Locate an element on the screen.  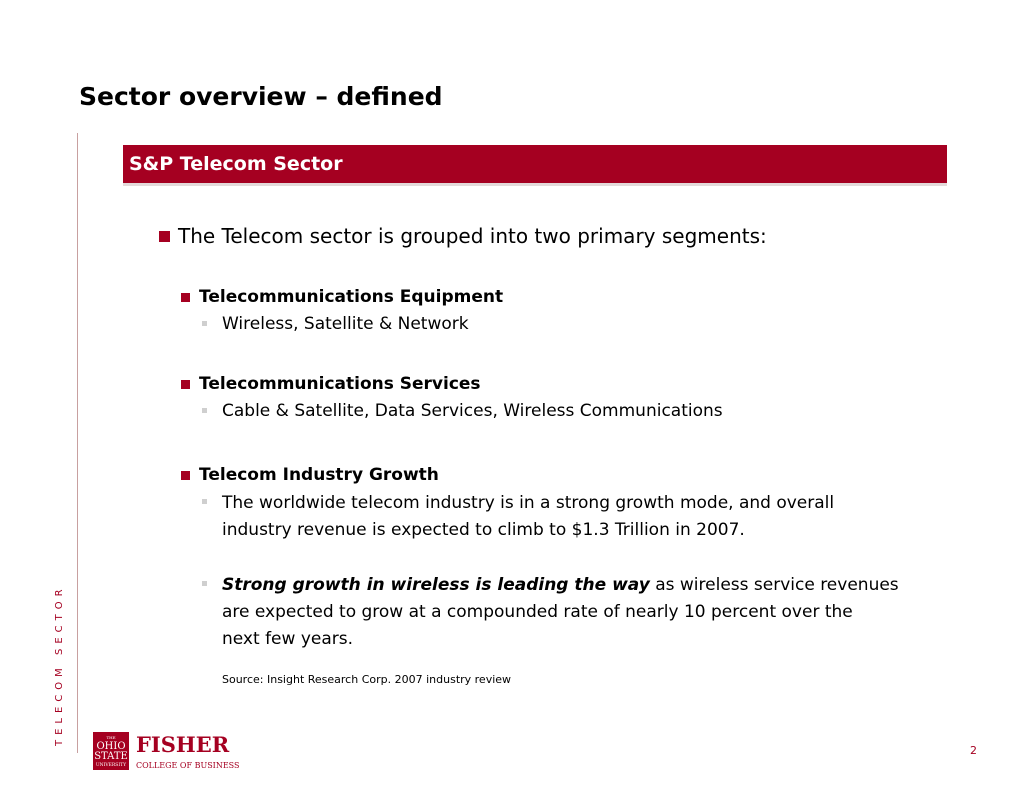
seal-university: UNIVERSITY is located at coordinates (111, 765).